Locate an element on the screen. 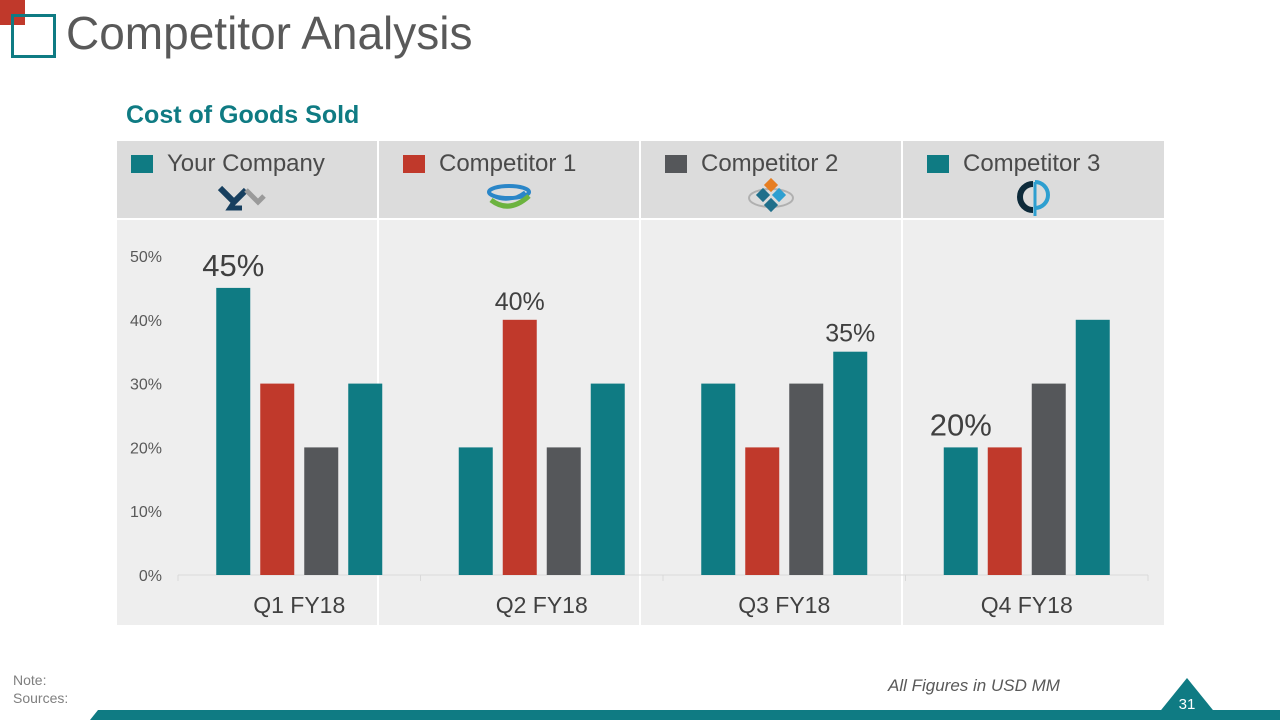 This screenshot has height=720, width=1280. legend-label: Your Company is located at coordinates (246, 163).